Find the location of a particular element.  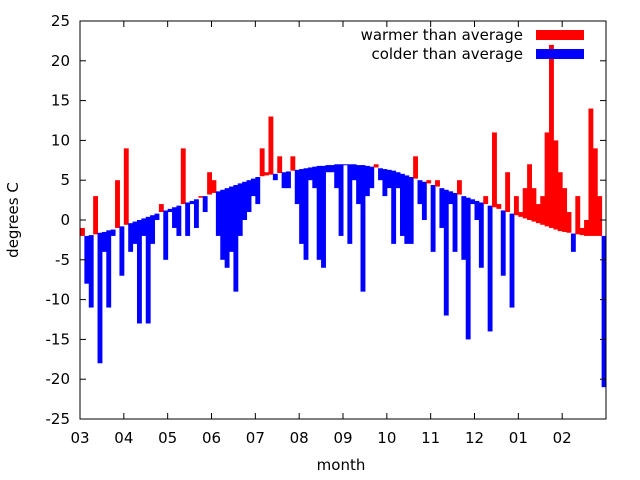

y-tick-label: -10 is located at coordinates (58, 300).